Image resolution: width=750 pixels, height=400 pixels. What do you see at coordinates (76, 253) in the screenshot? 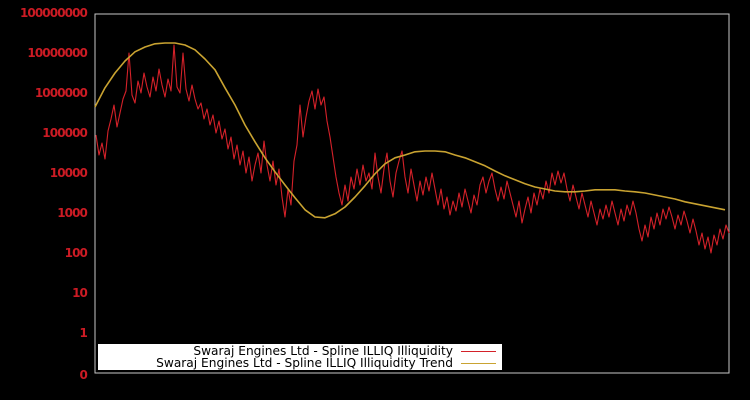
I see `y-axis-tick-label: 100` at bounding box center [76, 253].